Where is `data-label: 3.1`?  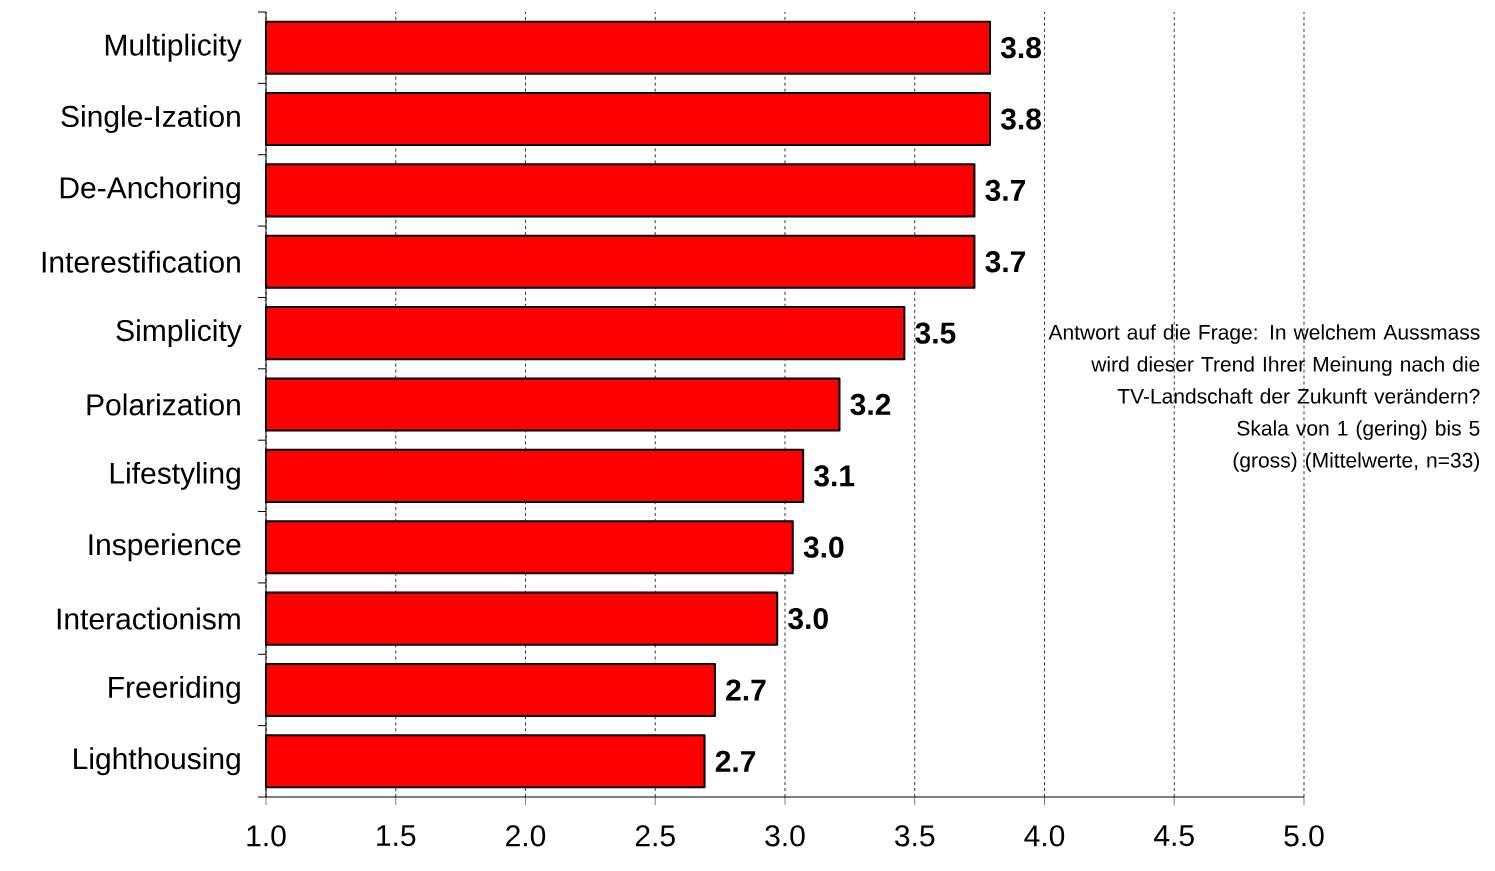
data-label: 3.1 is located at coordinates (834, 476).